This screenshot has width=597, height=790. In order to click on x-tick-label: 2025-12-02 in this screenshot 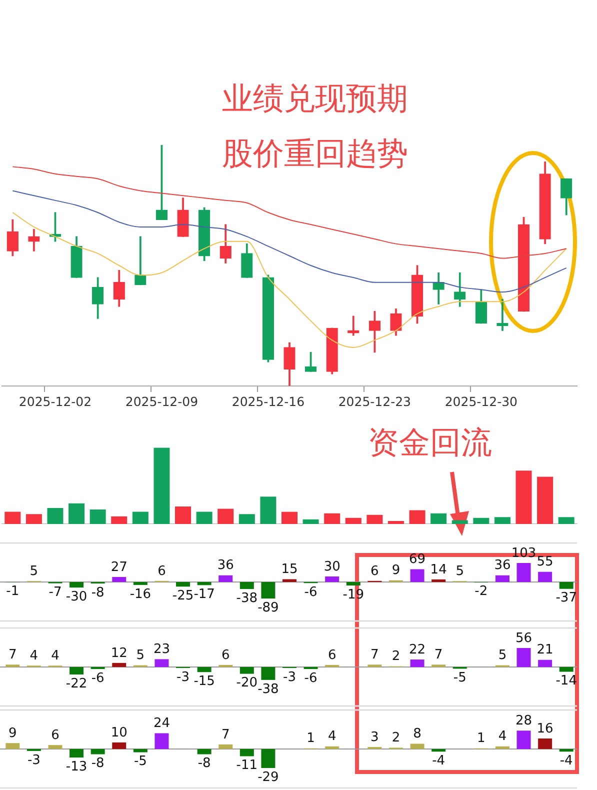, I will do `click(55, 401)`.